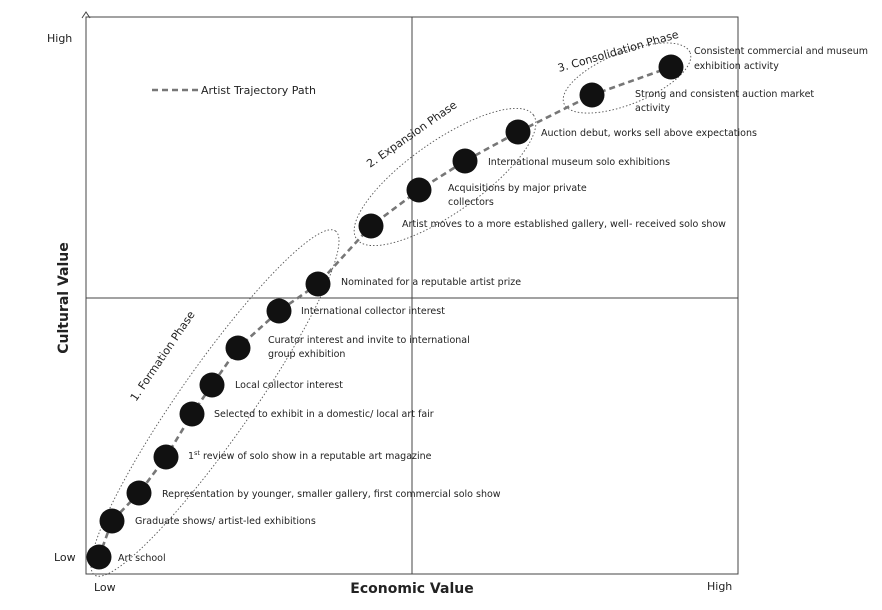  I want to click on milestone-label-line2: exhibition activity, so click(736, 66).